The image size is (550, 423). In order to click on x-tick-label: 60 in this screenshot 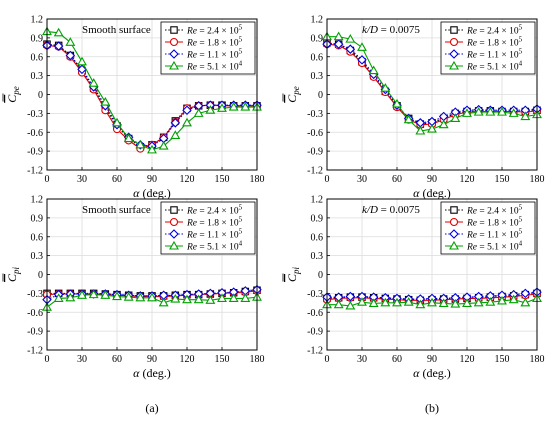, I will do `click(397, 359)`.